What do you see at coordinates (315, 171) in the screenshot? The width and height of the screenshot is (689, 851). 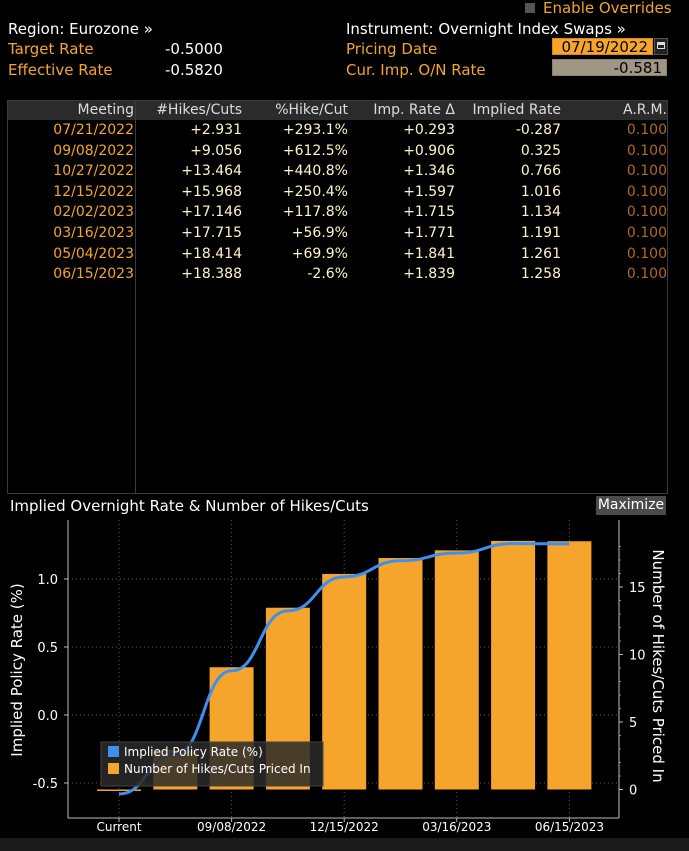 I see `pct-hike-cut-value: +440.8%` at bounding box center [315, 171].